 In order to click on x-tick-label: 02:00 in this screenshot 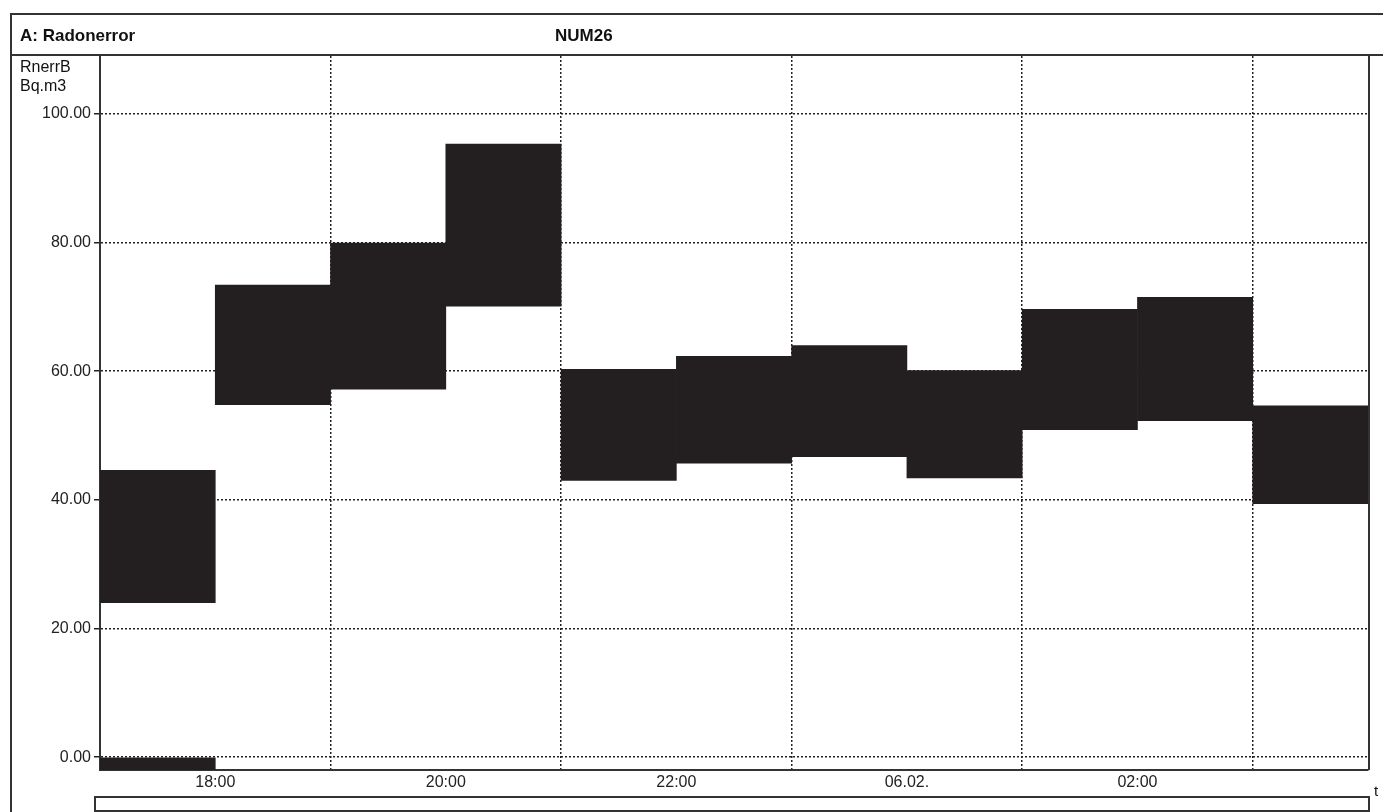, I will do `click(1137, 782)`.